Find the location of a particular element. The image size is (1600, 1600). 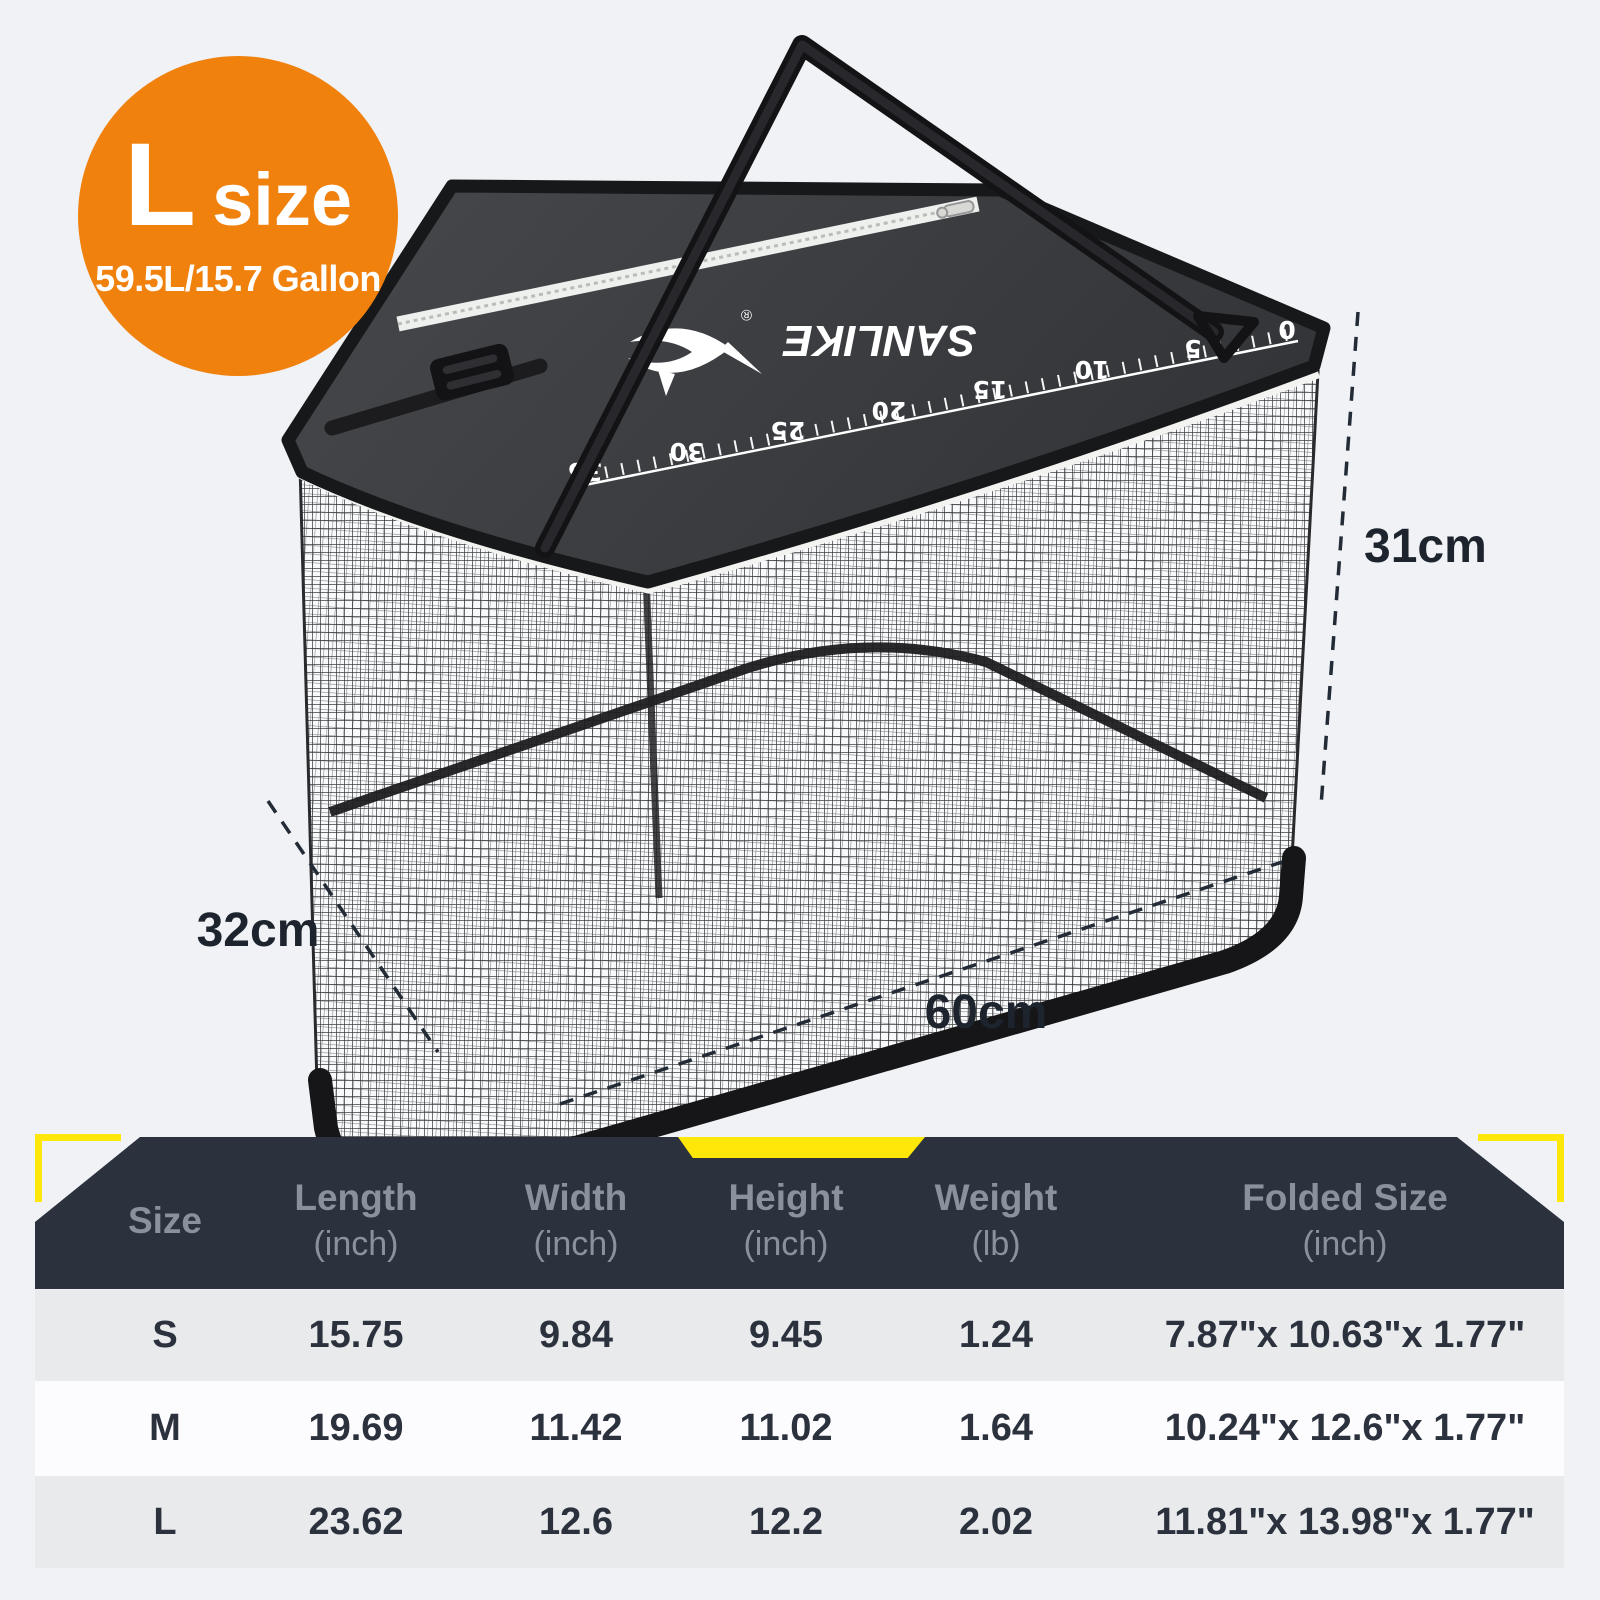

cell-size: S is located at coordinates (165, 1335).